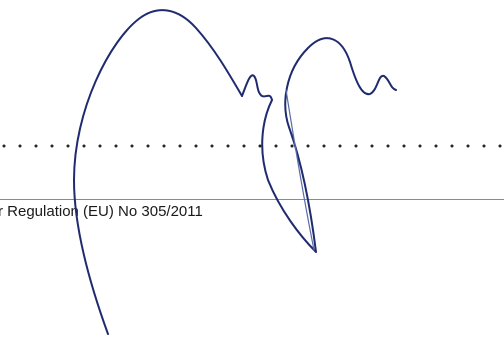 This screenshot has width=504, height=340. I want to click on regulation-reference-text: r Regulation (EU) No 305/2011, so click(101, 211).